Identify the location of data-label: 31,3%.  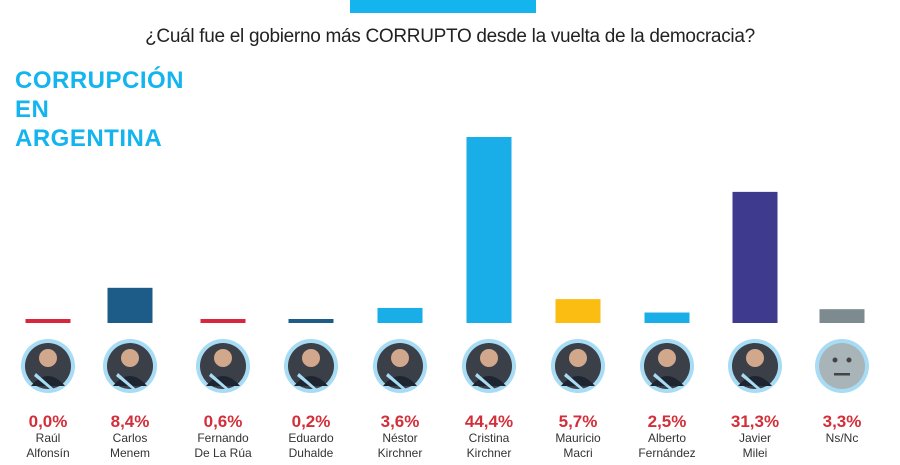
(755, 421).